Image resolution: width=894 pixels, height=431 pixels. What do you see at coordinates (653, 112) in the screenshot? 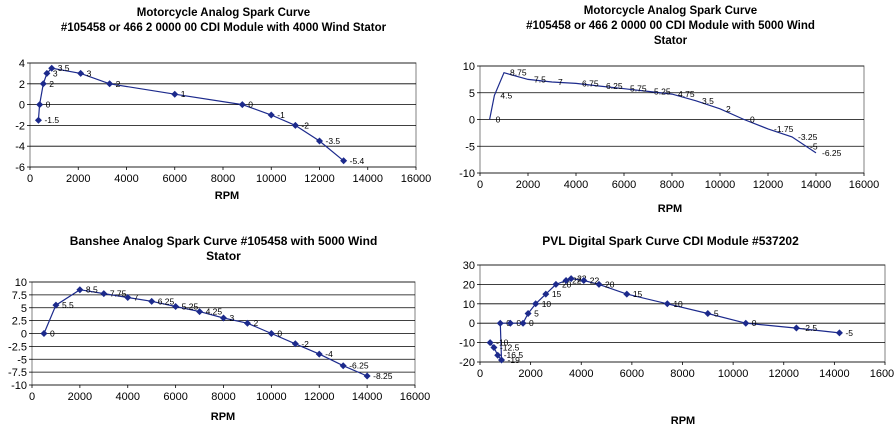
I see `series-line` at bounding box center [653, 112].